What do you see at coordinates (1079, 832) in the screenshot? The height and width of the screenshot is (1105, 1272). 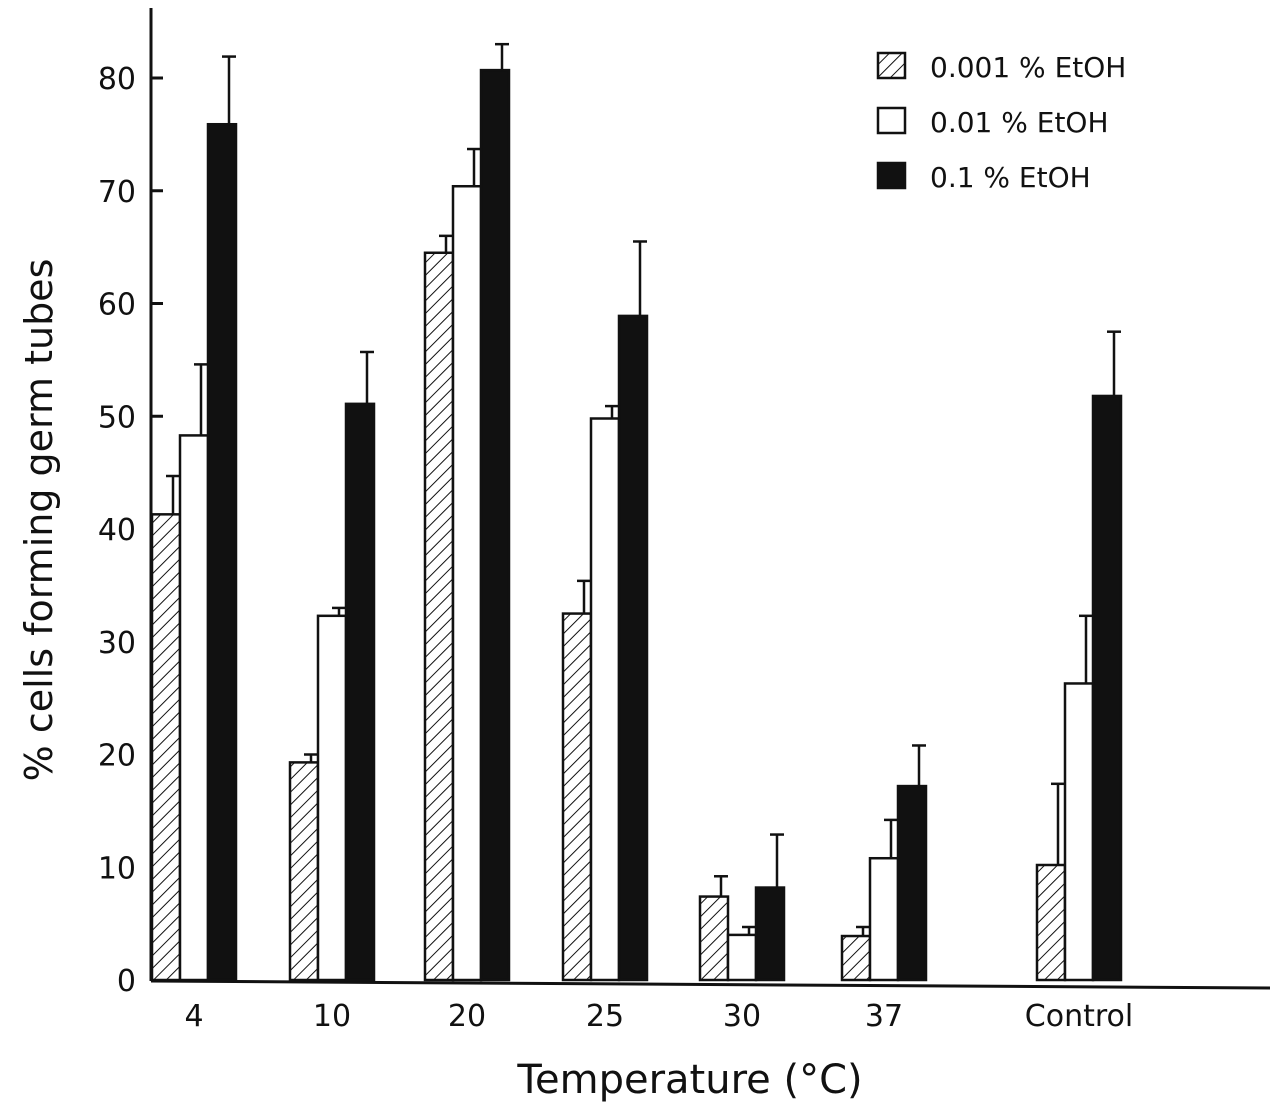 I see `bar-open-Control` at bounding box center [1079, 832].